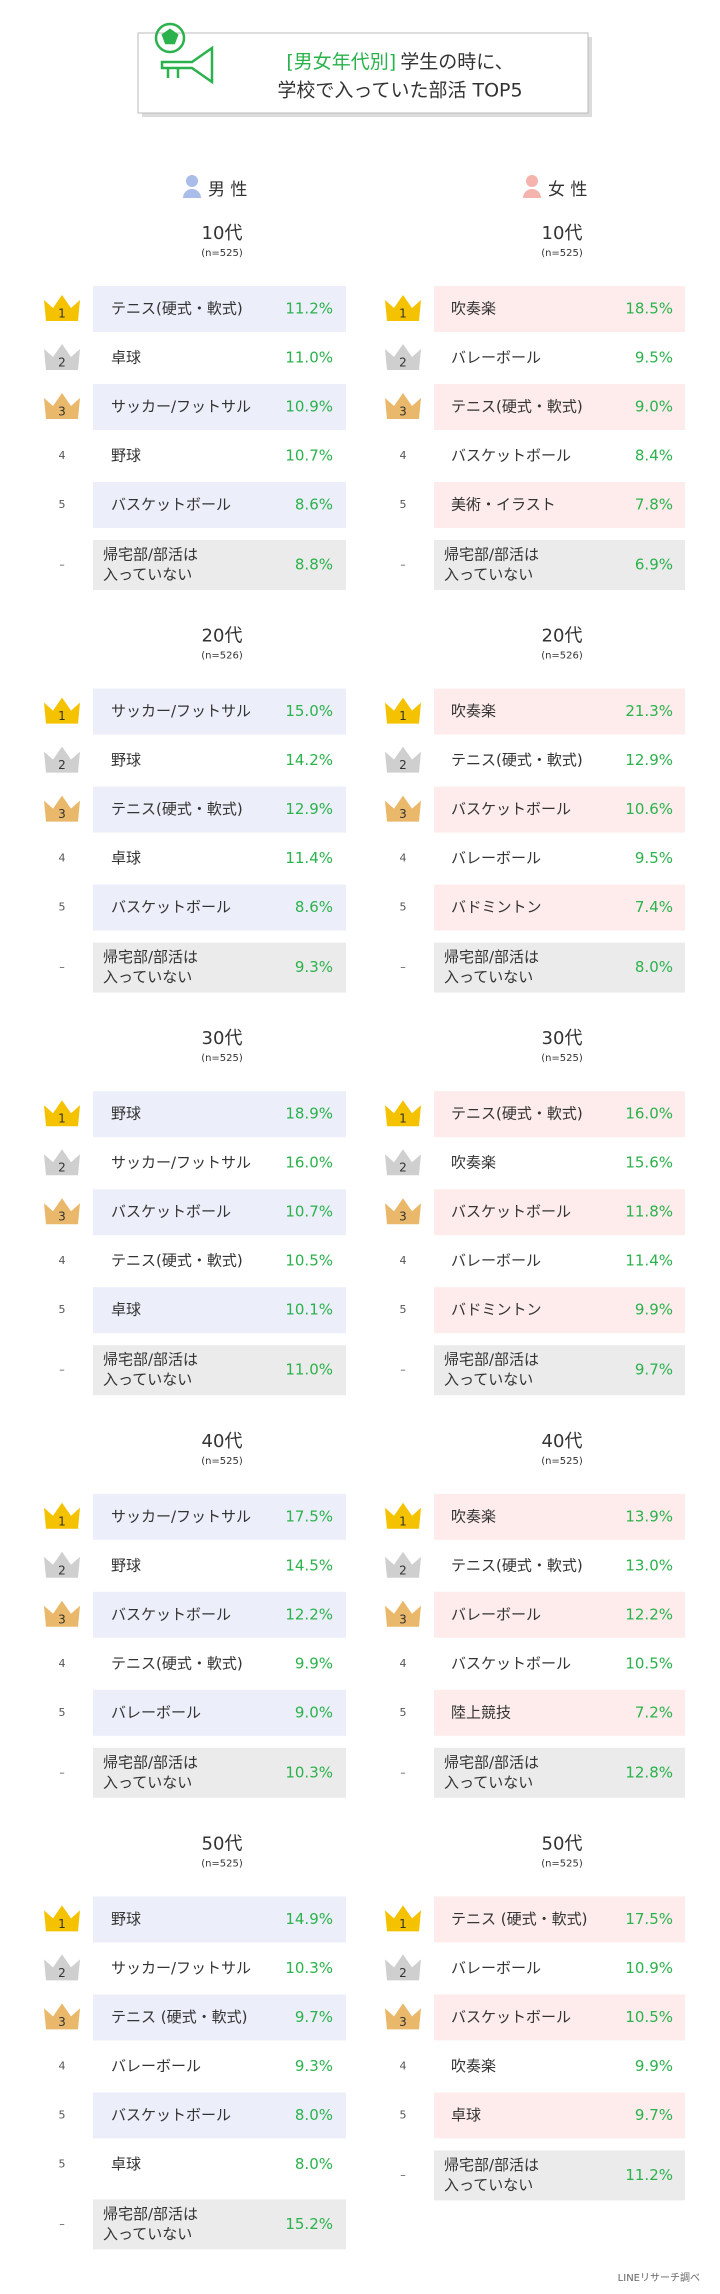  Describe the element at coordinates (309, 456) in the screenshot. I see `percent: 10.7%` at that location.